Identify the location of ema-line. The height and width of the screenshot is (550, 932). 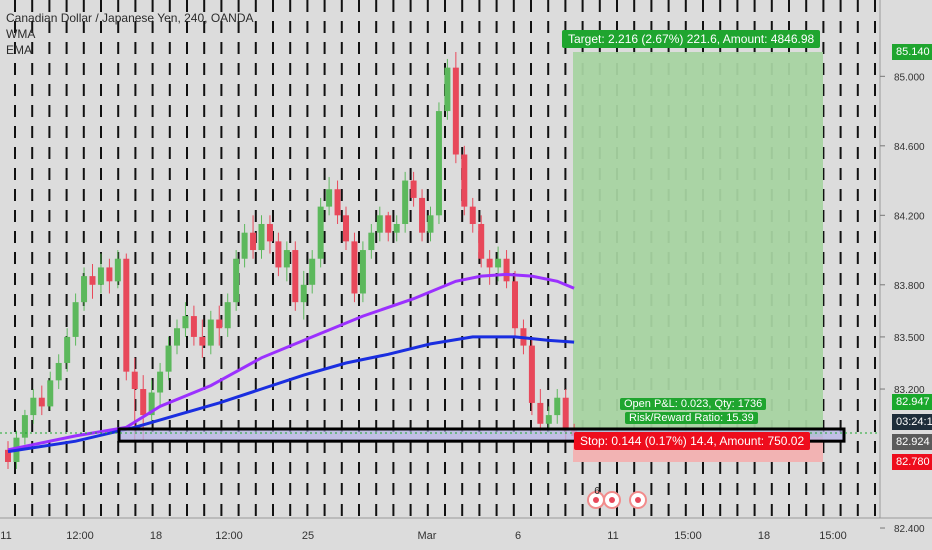
(291, 394).